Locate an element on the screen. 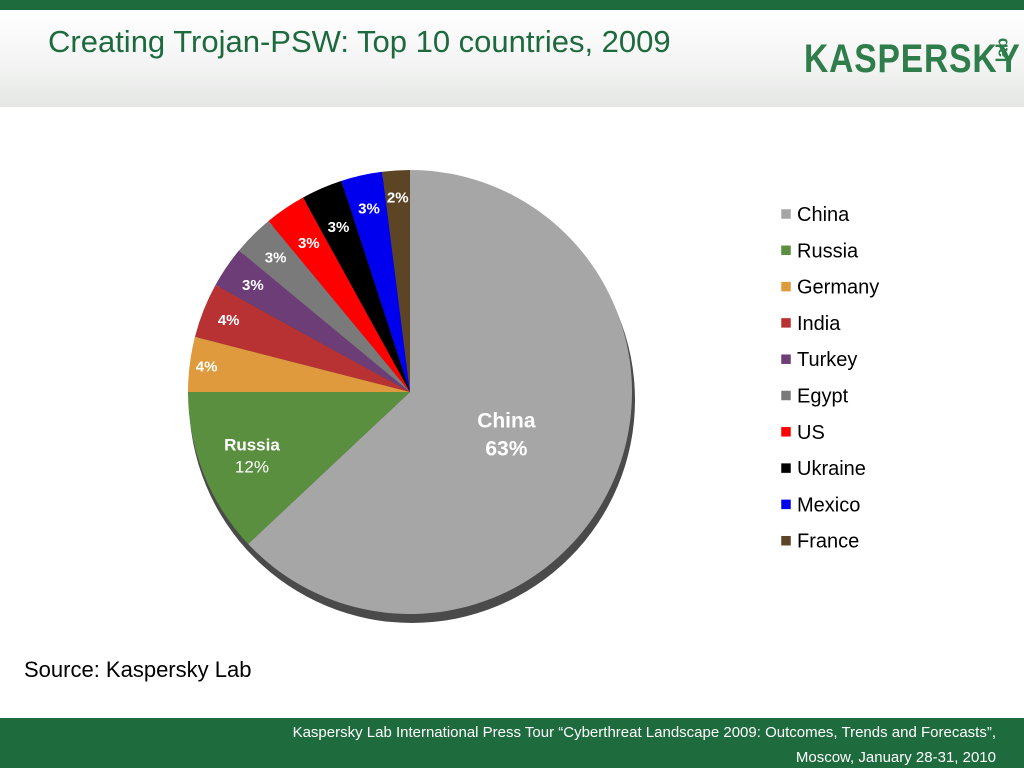 The height and width of the screenshot is (768, 1024). logo-lab-text: lab is located at coordinates (1002, 50).